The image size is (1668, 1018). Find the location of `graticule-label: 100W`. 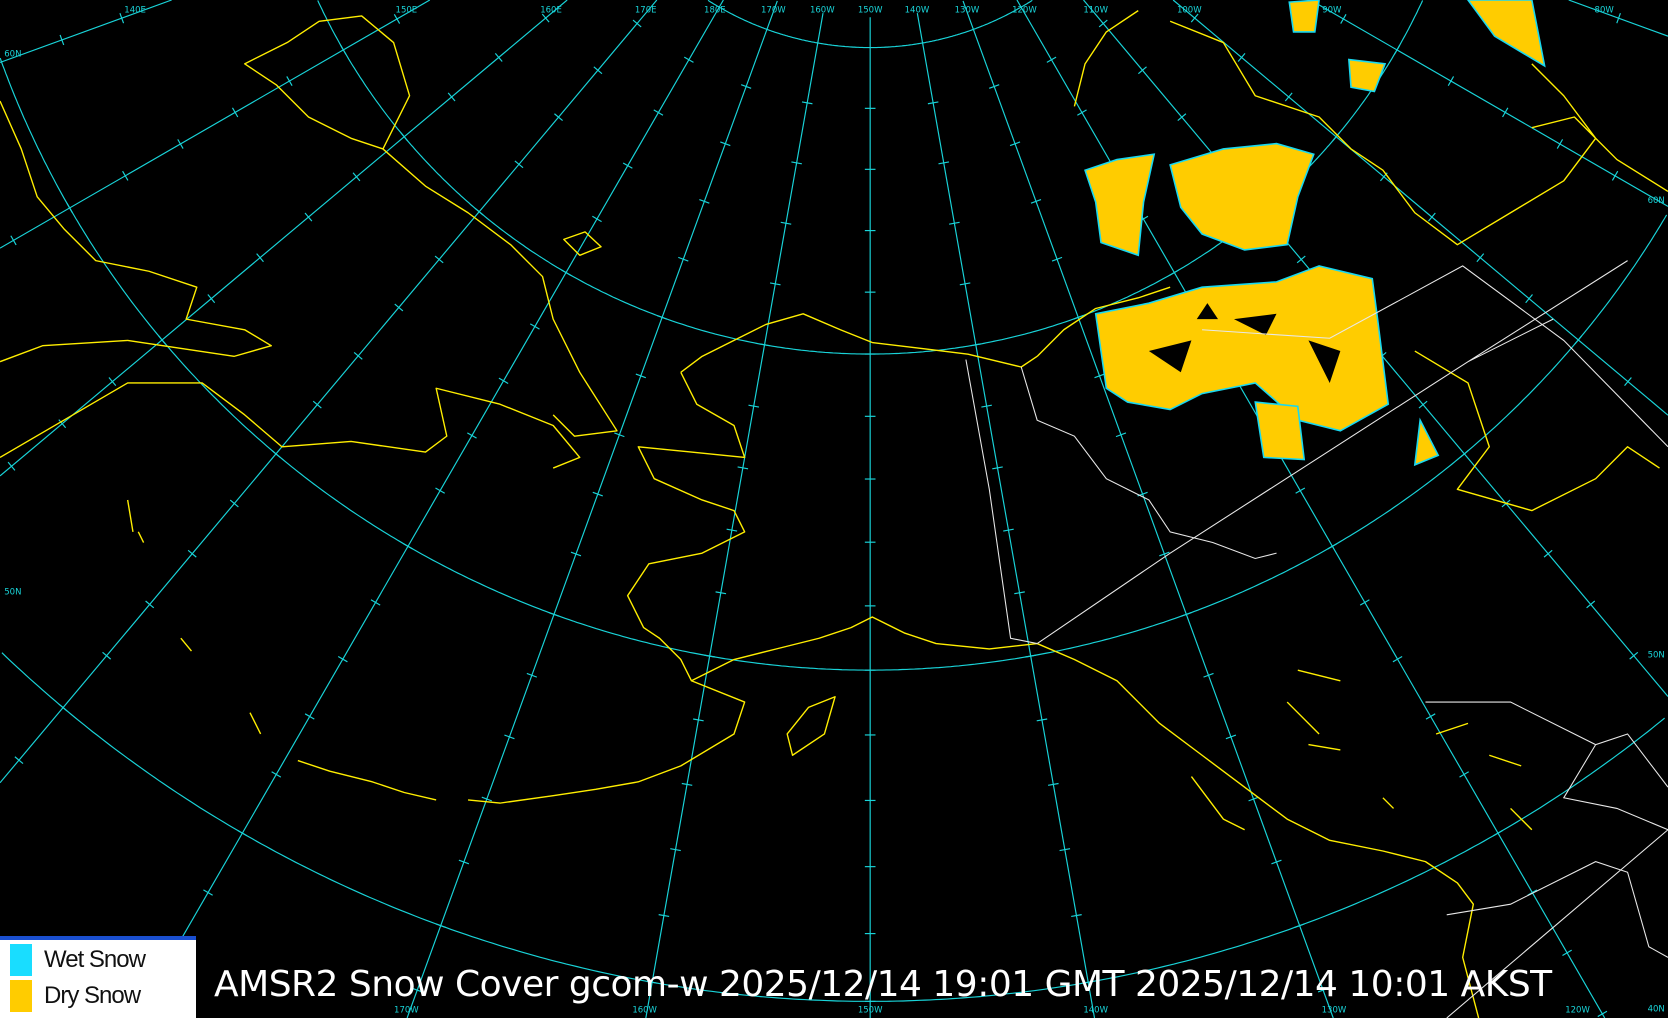

graticule-label: 100W is located at coordinates (1189, 11).